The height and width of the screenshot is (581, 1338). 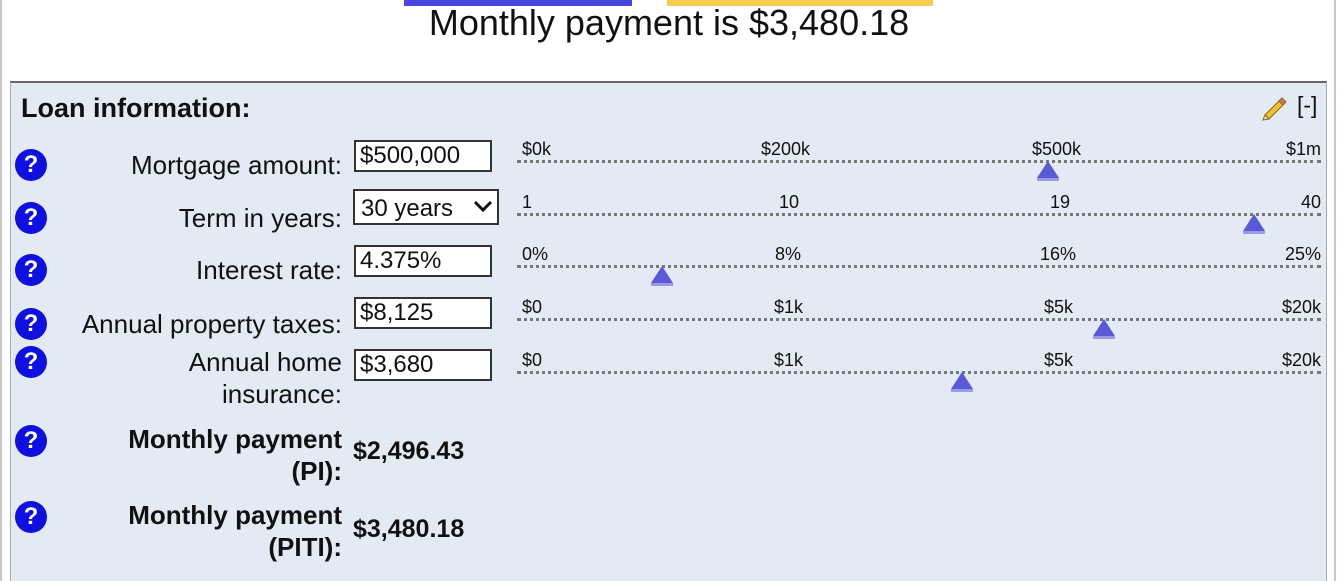 I want to click on slider-tick: $0k, so click(x=537, y=149).